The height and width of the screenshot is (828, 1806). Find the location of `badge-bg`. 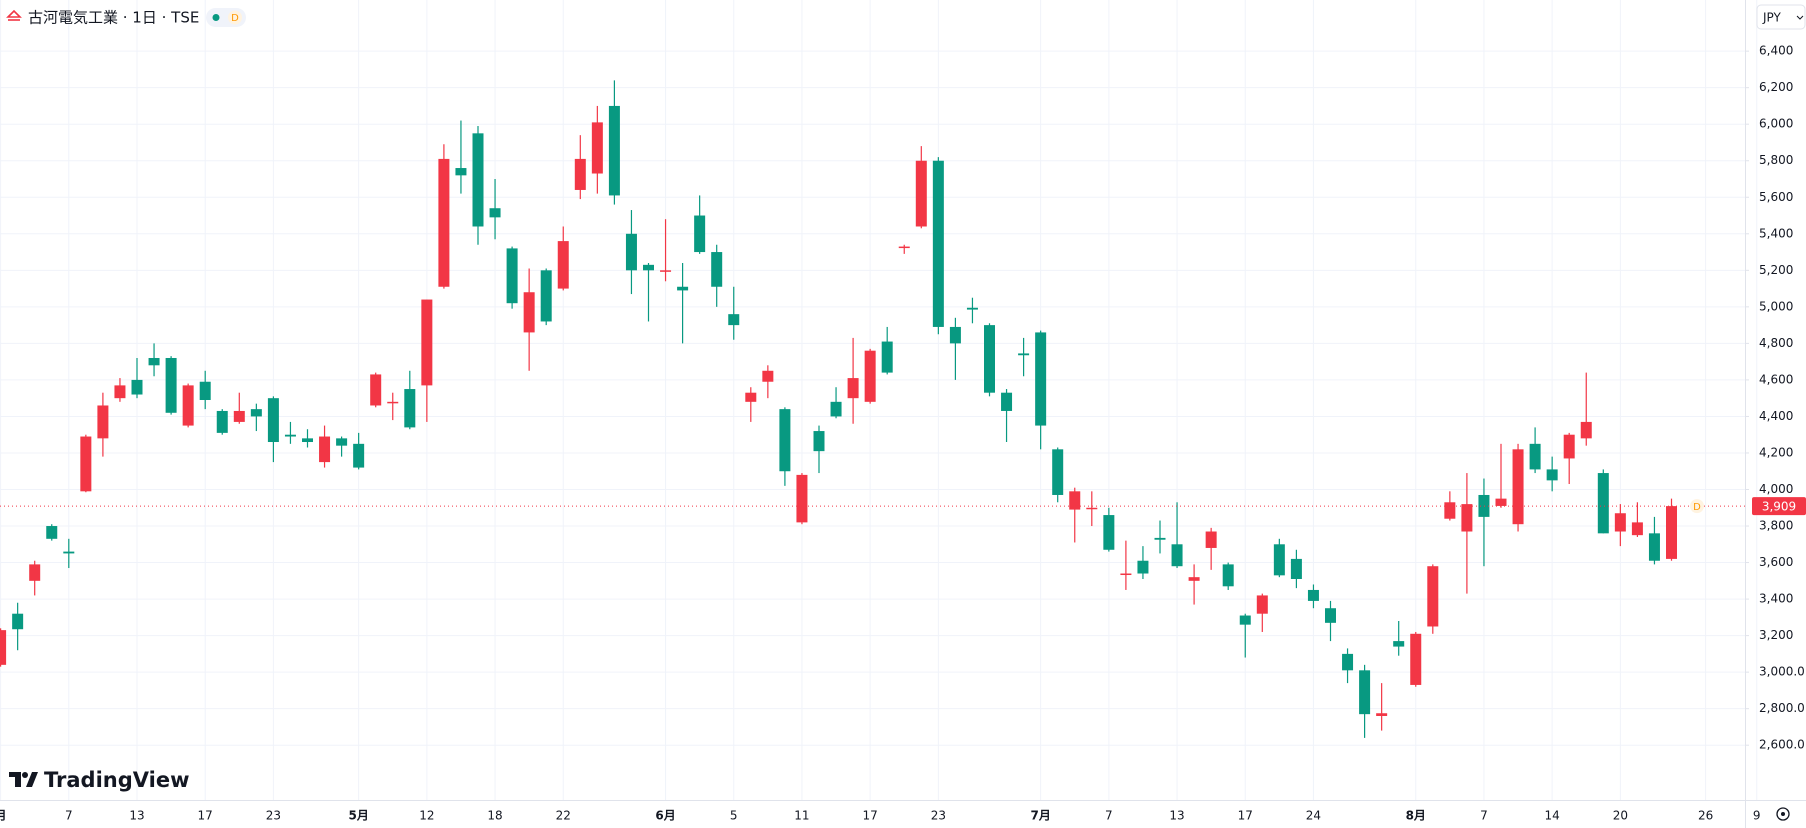

badge-bg is located at coordinates (235, 17).